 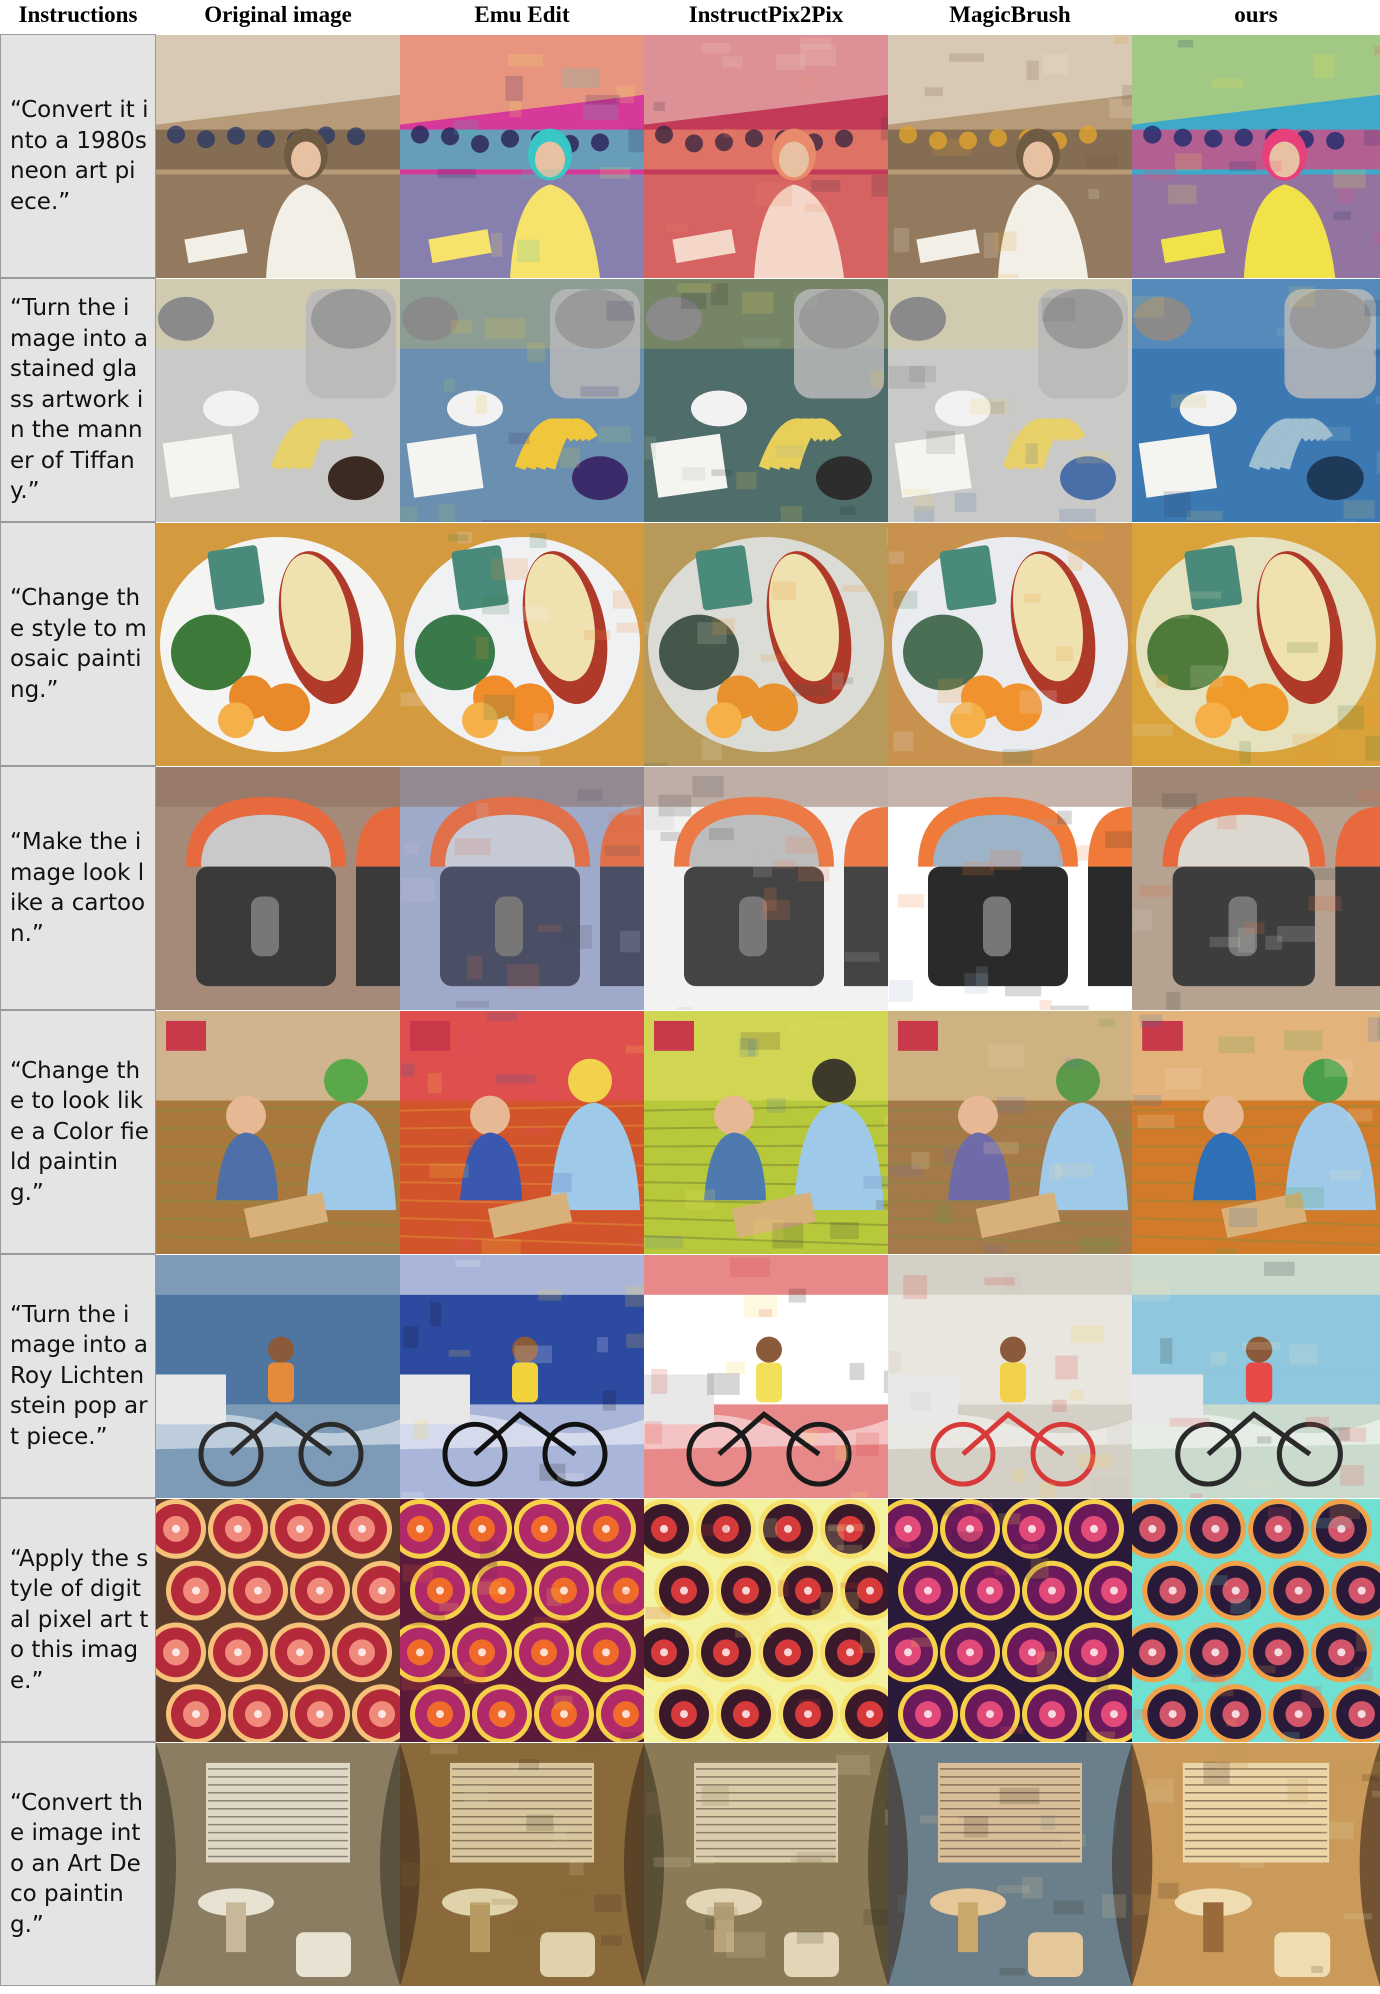 I want to click on instruction-text: “Change the style to mosaic painting.”, so click(x=78, y=644).